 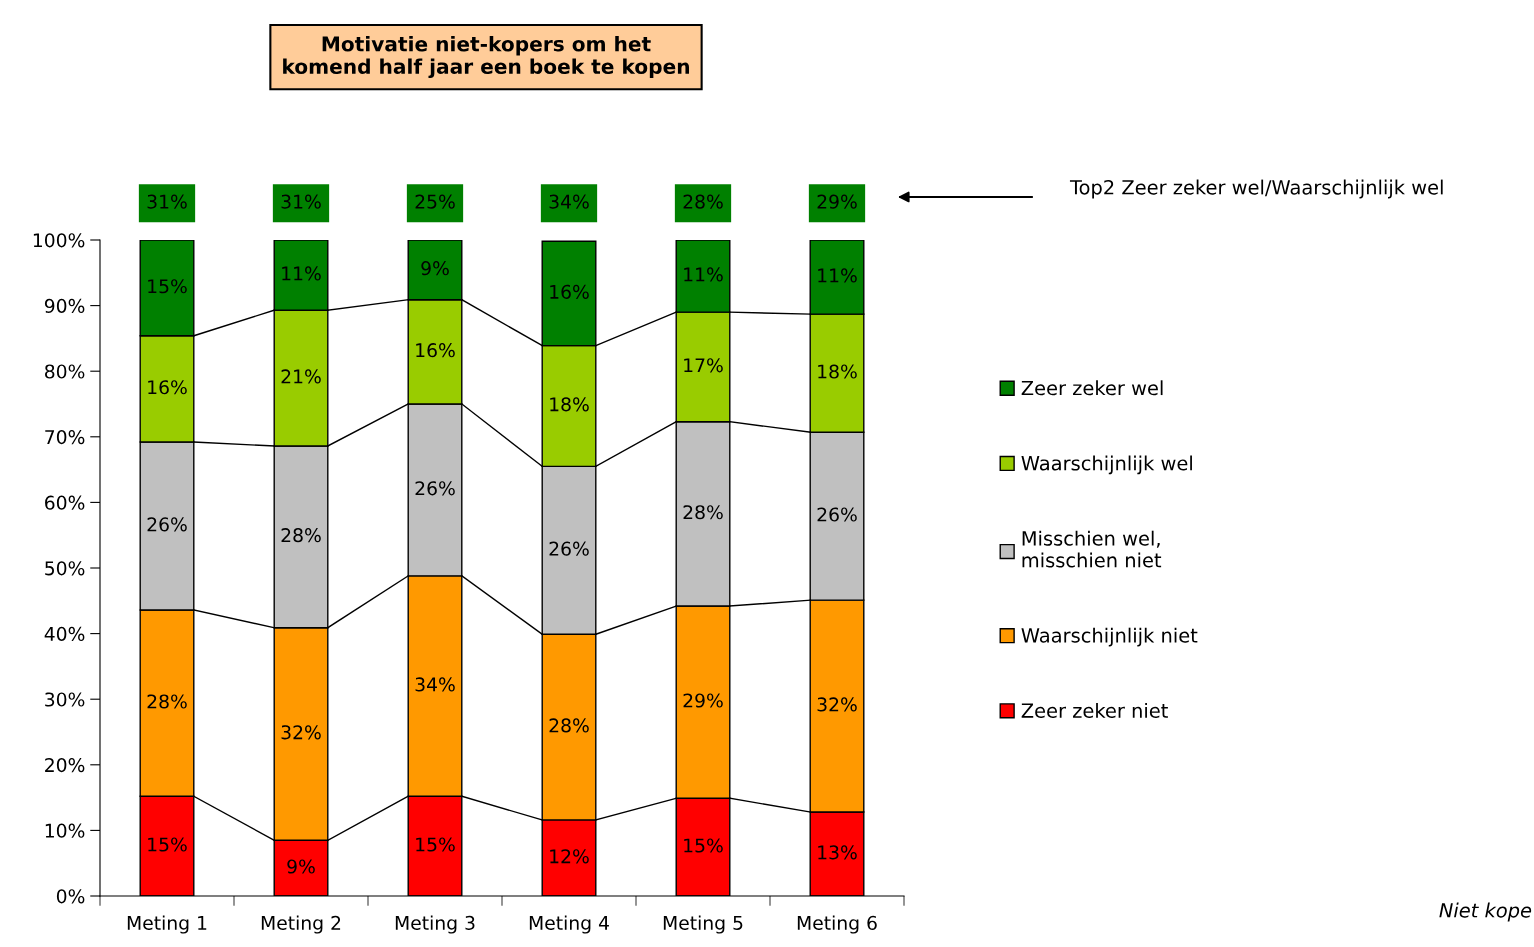 What do you see at coordinates (1109, 637) in the screenshot?
I see `legend-label: Waarschijnlijk niet` at bounding box center [1109, 637].